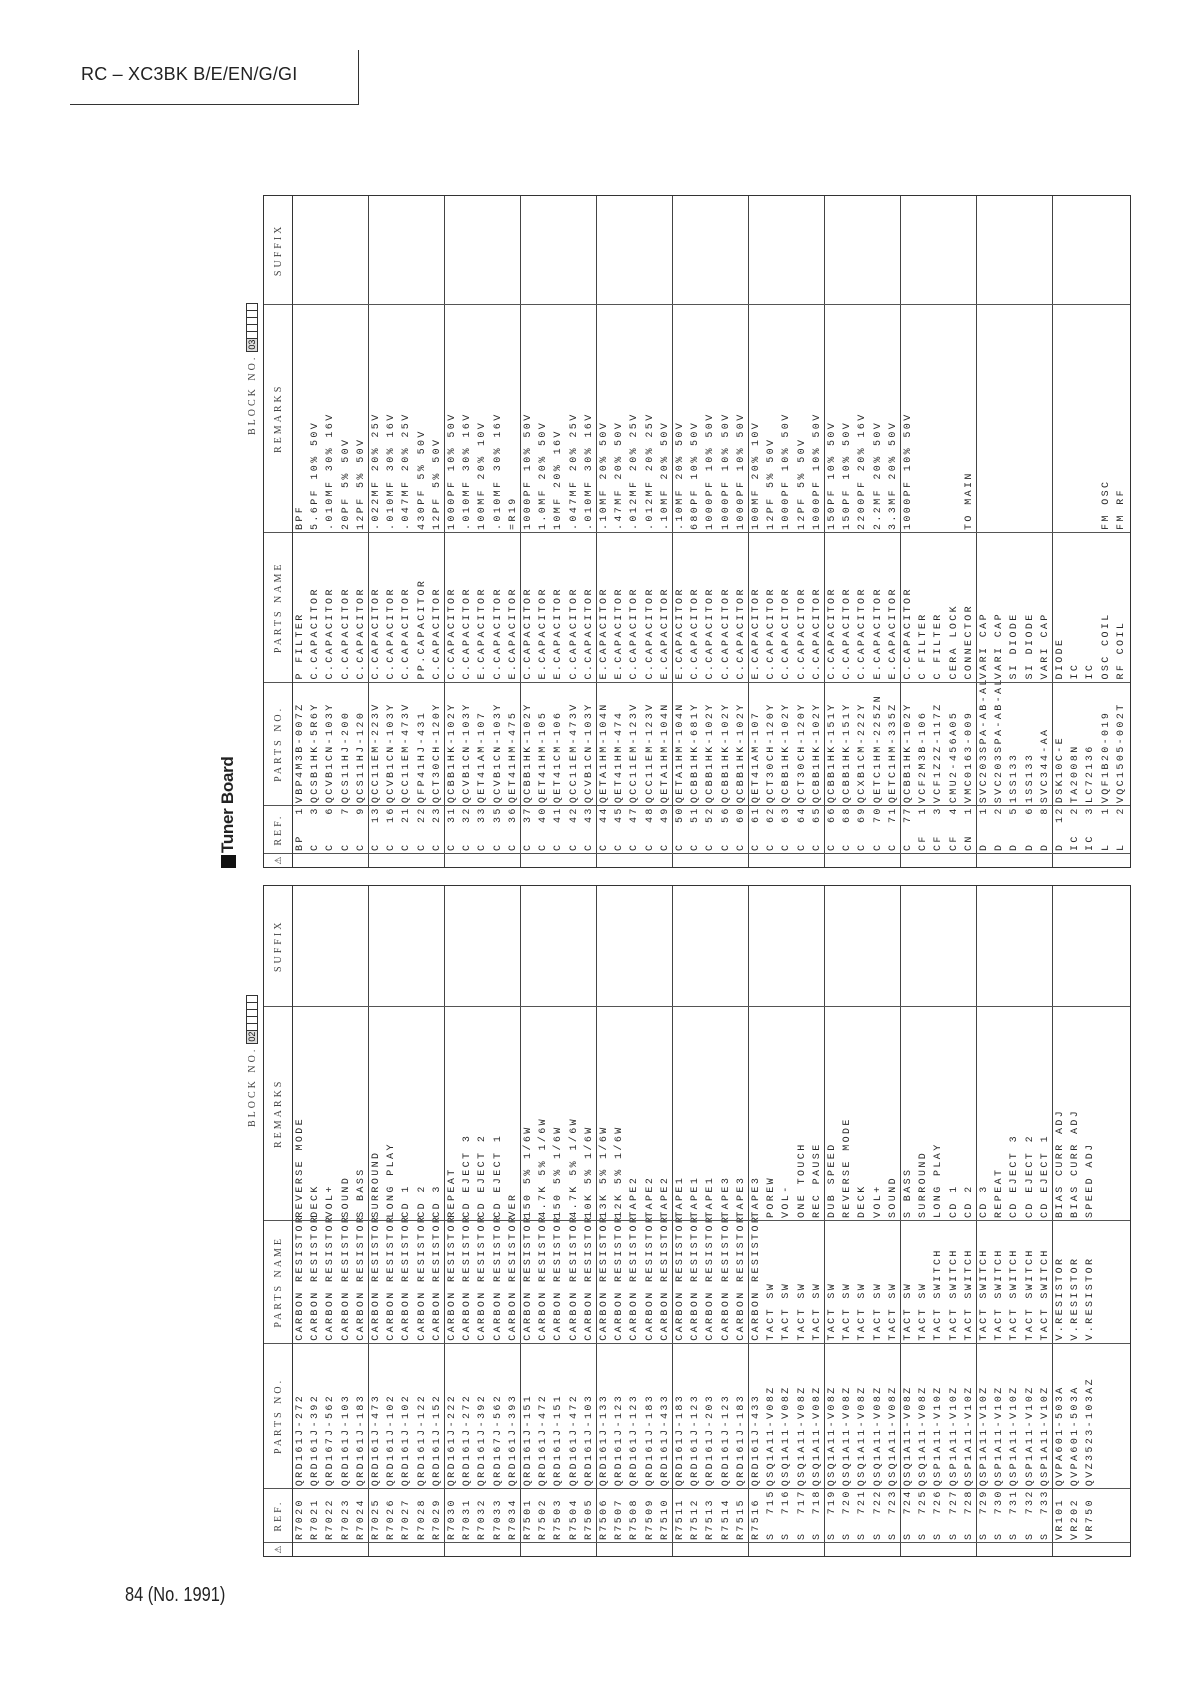 This screenshot has height=1683, width=1191. Describe the element at coordinates (528, 814) in the screenshot. I see `ref-number: 37` at that location.